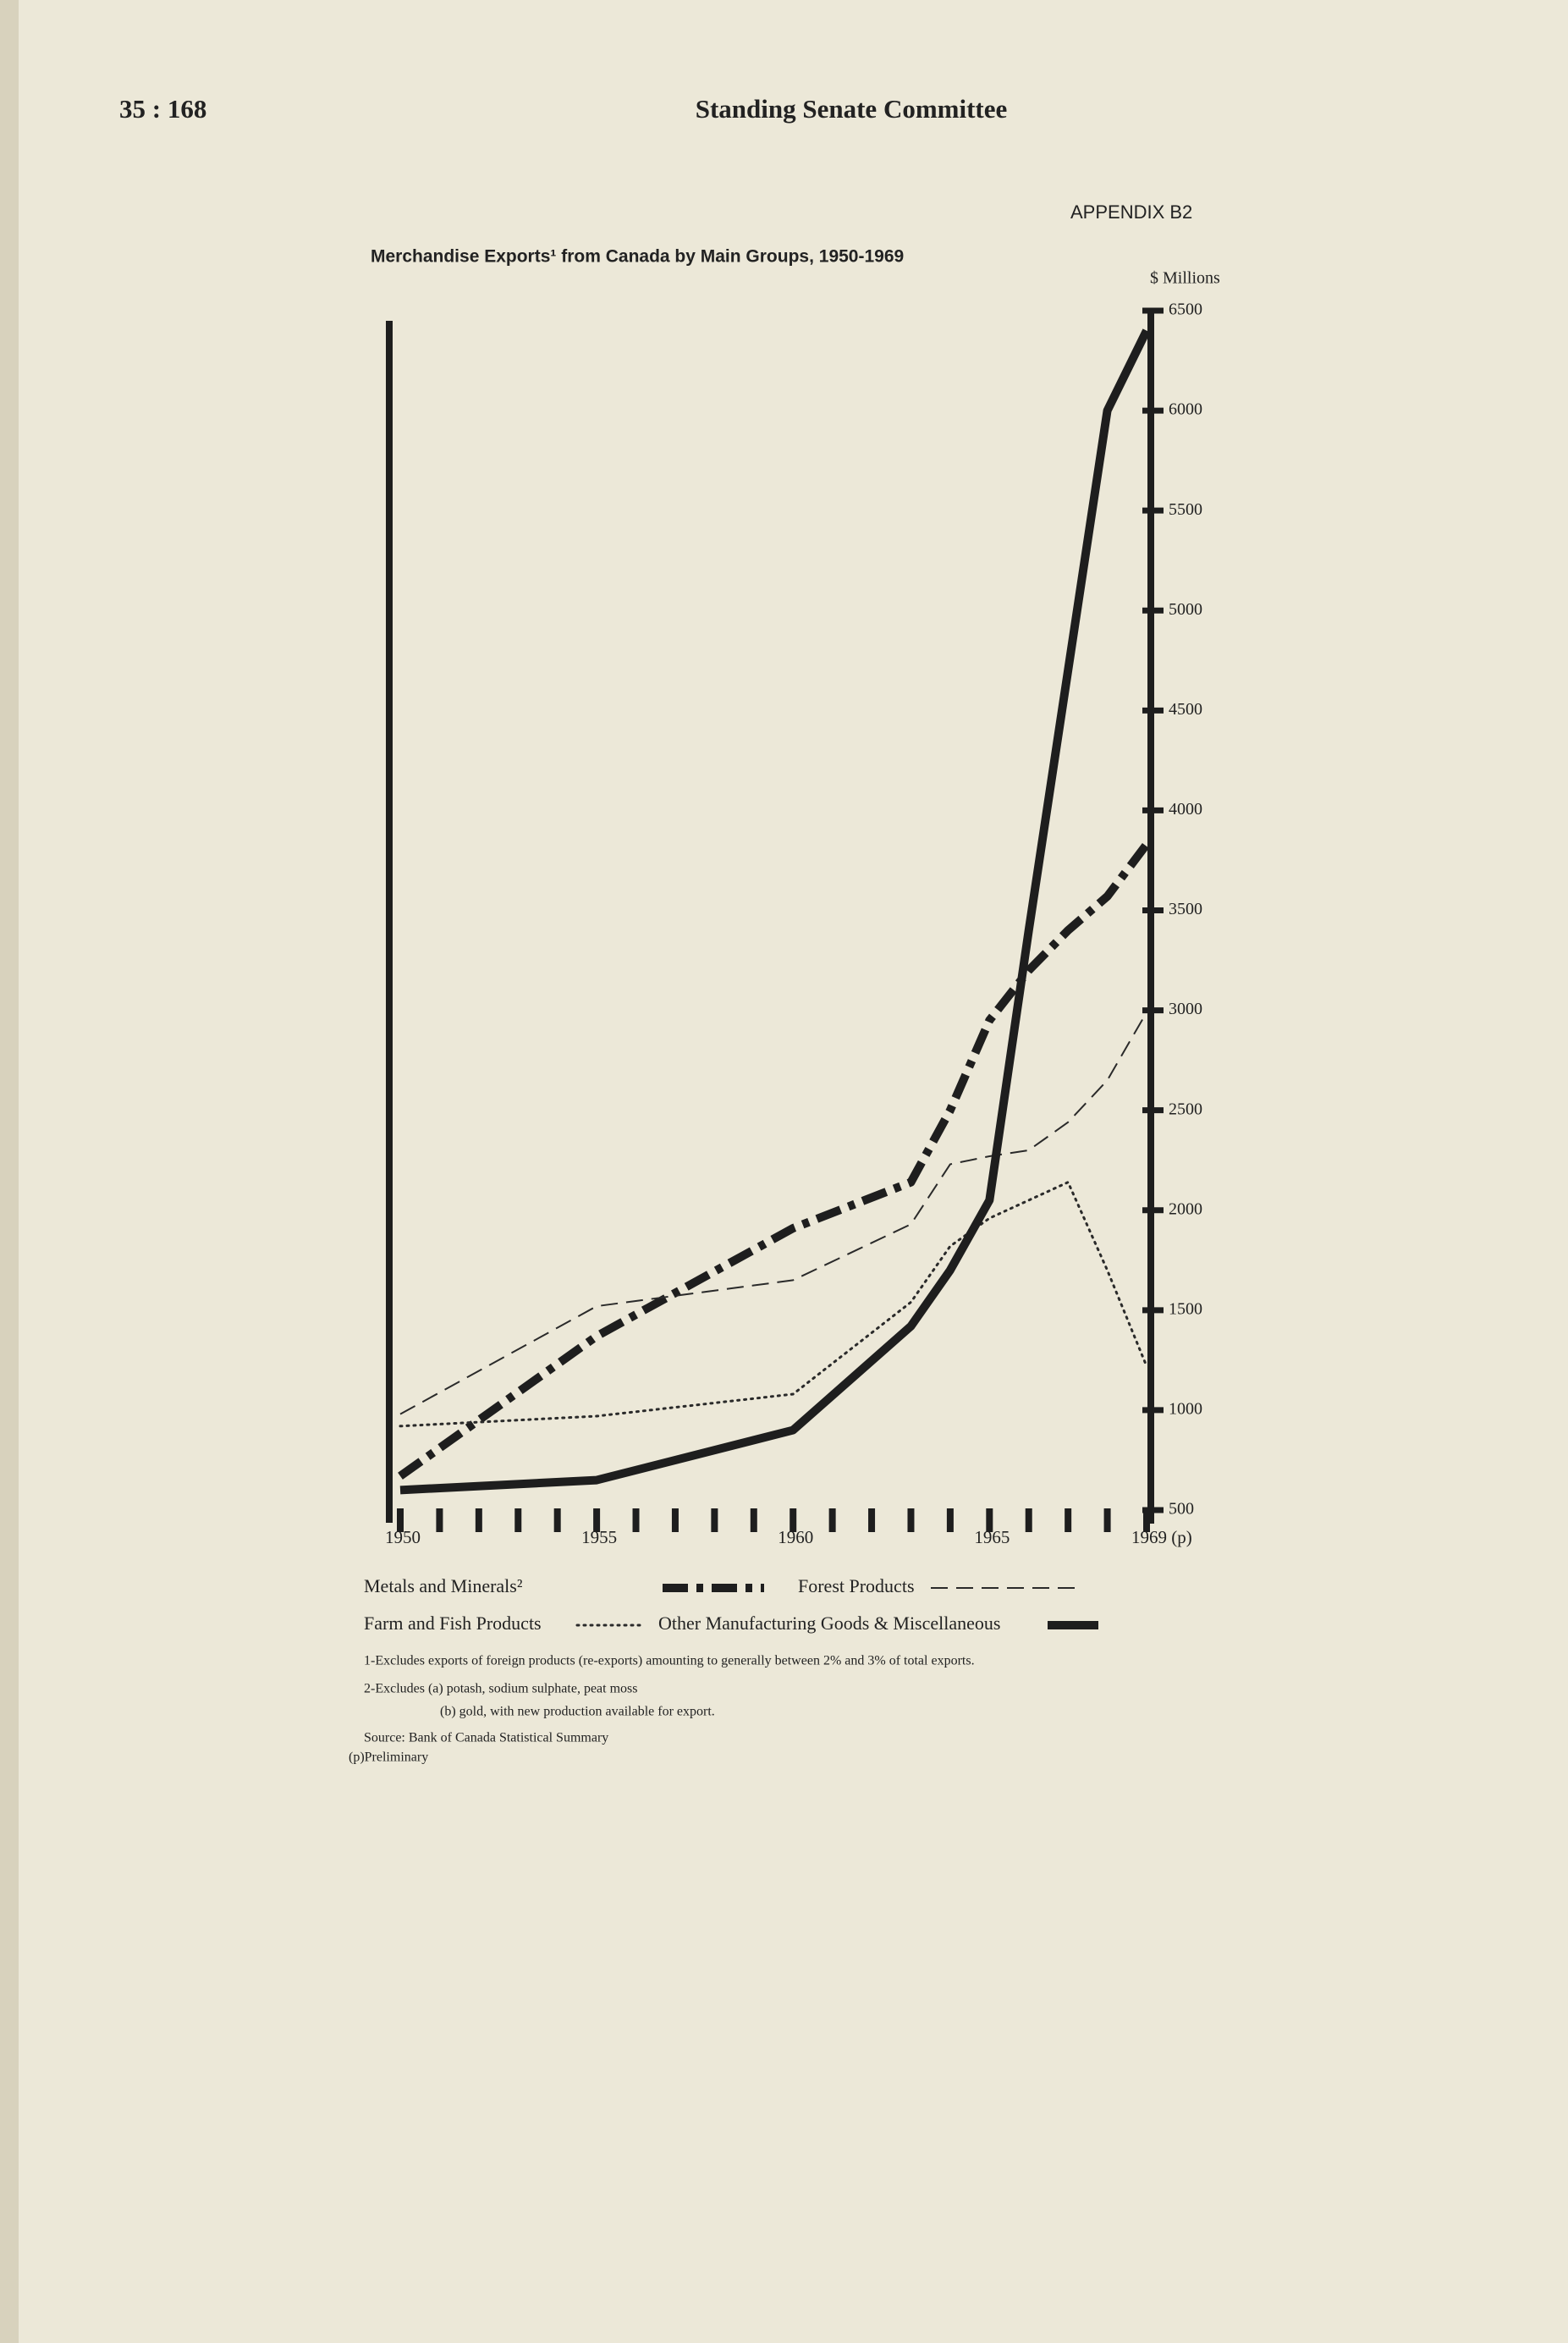 The image size is (1568, 2343). Describe the element at coordinates (1185, 1009) in the screenshot. I see `y-tick-label: 3000` at that location.